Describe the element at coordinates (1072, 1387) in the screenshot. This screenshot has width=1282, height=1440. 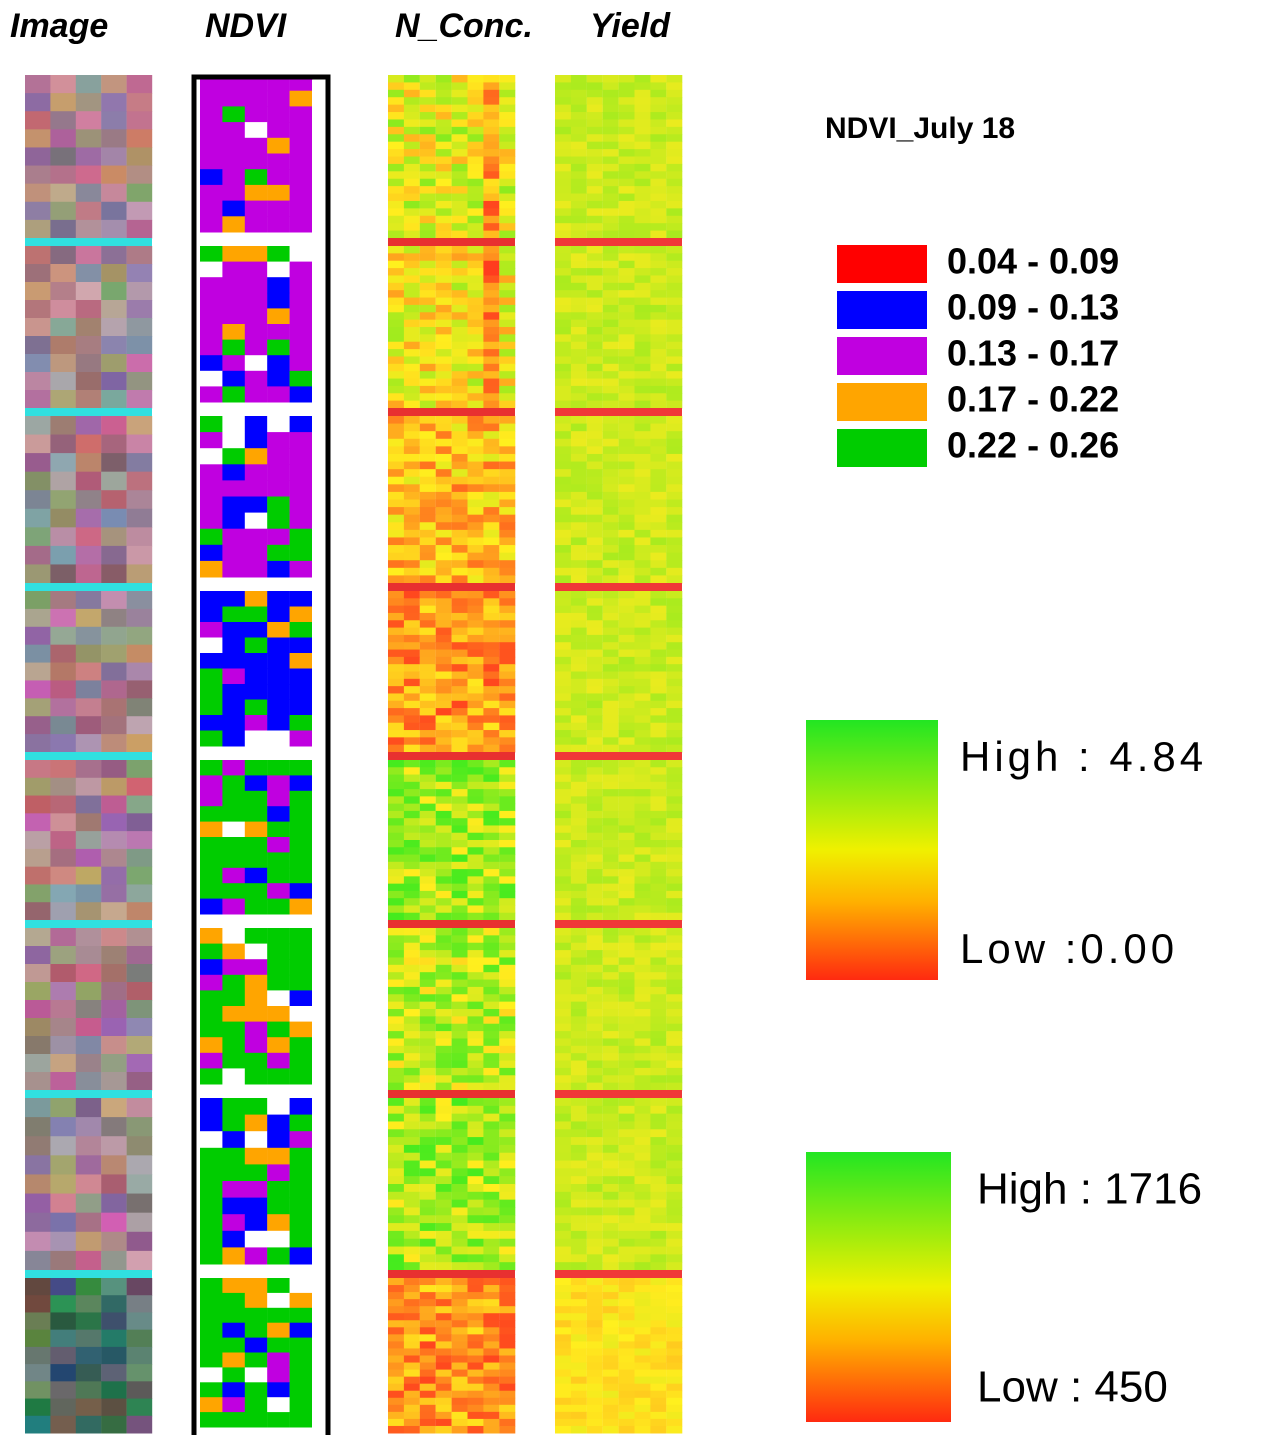
I see `yield-low: Low : 450` at that location.